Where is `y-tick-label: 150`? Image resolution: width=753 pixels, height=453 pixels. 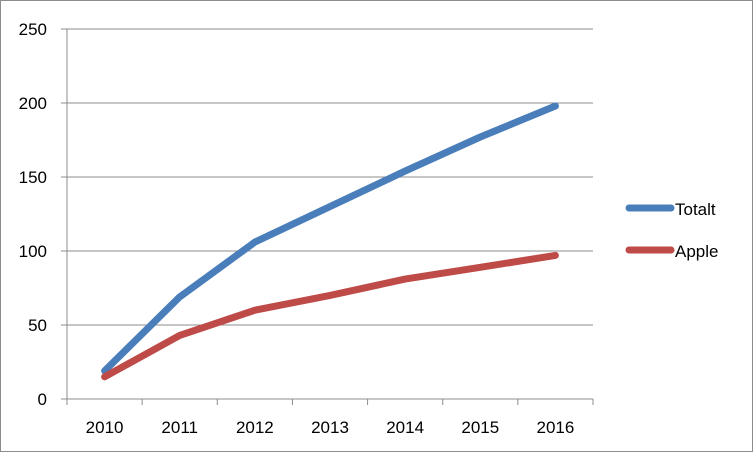
y-tick-label: 150 is located at coordinates (33, 177).